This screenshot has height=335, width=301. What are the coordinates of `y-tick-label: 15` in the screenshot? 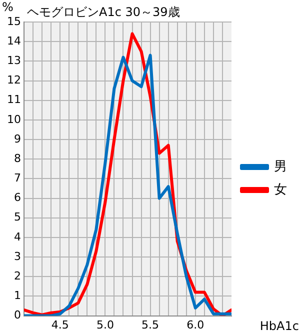 It's located at (13, 21).